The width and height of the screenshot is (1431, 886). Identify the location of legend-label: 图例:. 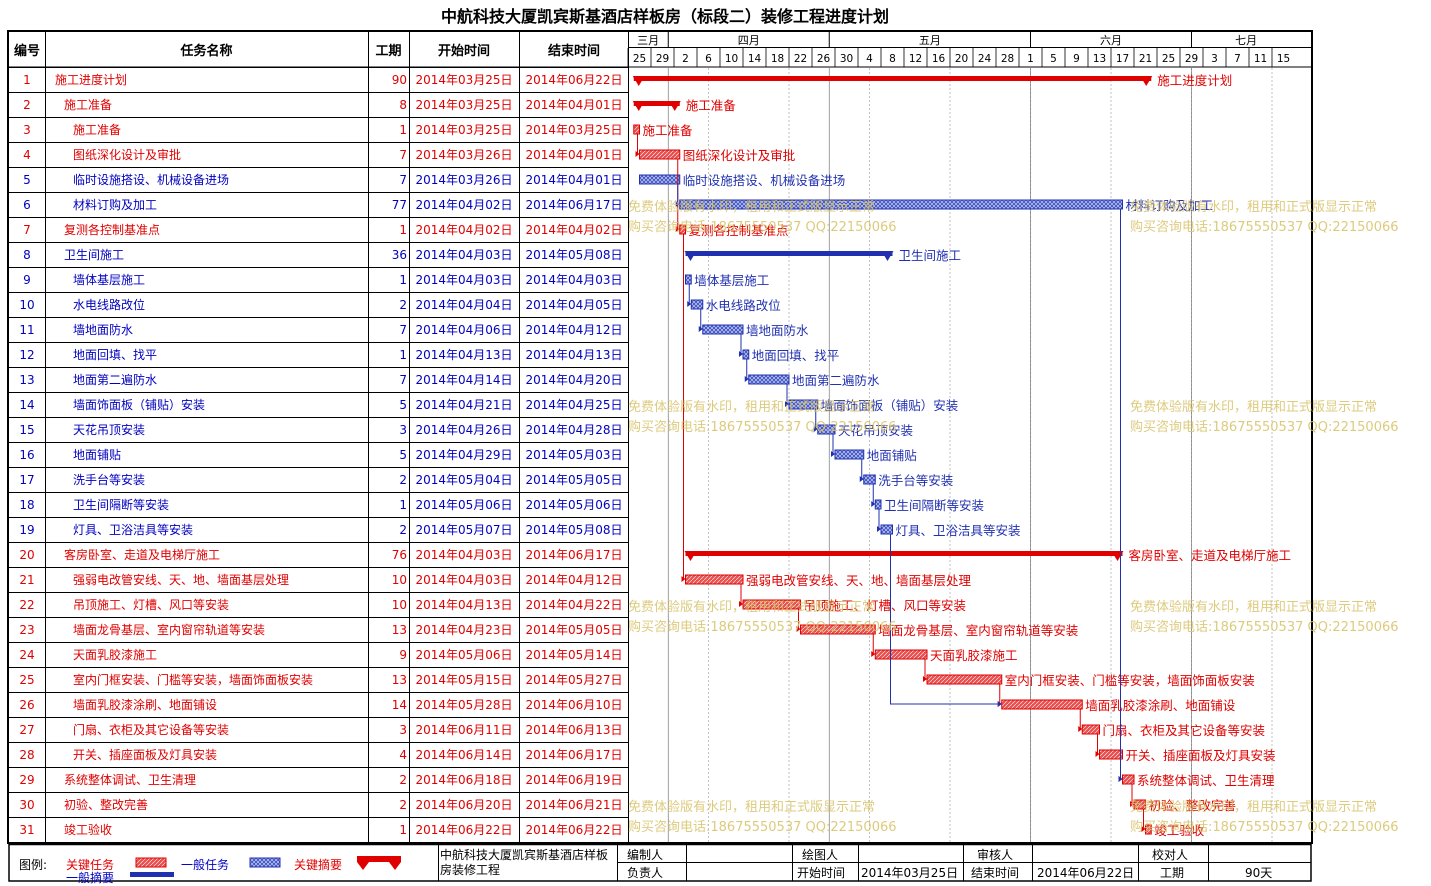
(33, 865).